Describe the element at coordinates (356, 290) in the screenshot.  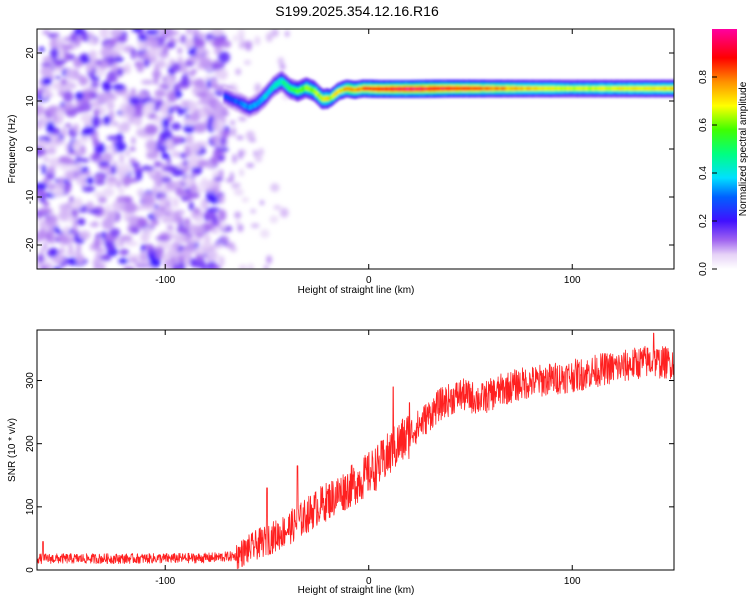
I see `spectrogram-xlabel: Height of straight line (km)` at that location.